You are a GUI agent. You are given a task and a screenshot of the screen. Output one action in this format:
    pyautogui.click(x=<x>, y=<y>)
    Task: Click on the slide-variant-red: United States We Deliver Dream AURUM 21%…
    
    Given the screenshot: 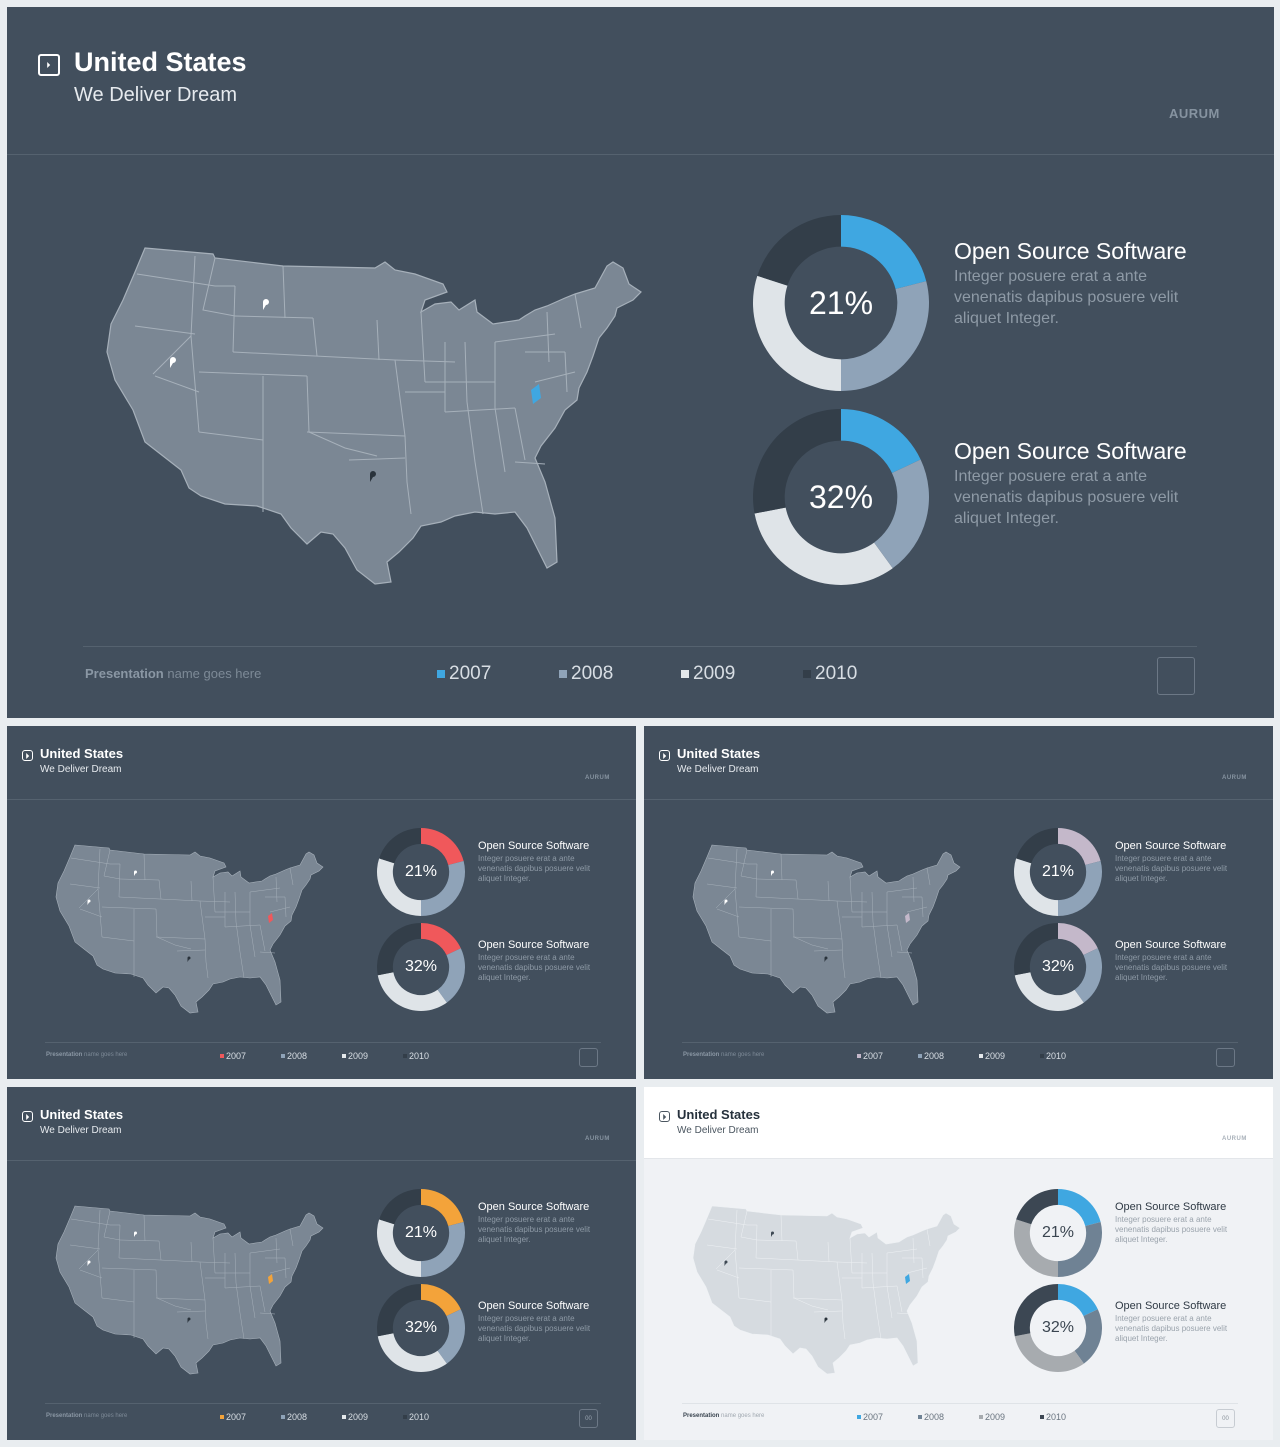 What is the action you would take?
    pyautogui.click(x=321, y=902)
    